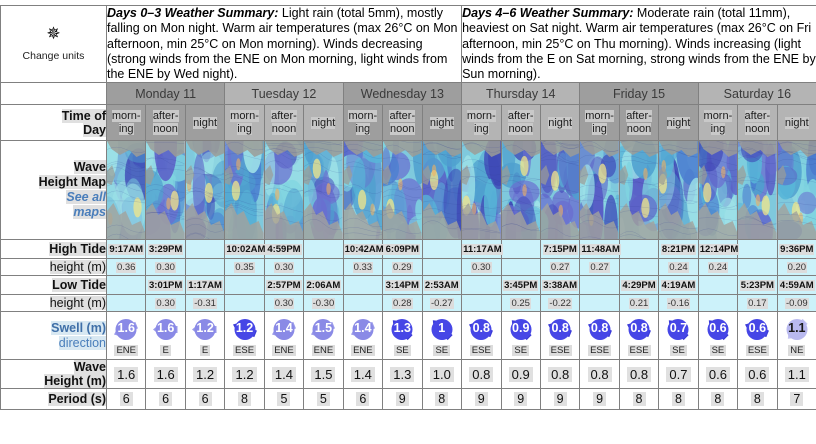 This screenshot has height=444, width=816. Describe the element at coordinates (165, 94) in the screenshot. I see `day-header-0: Monday 11` at that location.